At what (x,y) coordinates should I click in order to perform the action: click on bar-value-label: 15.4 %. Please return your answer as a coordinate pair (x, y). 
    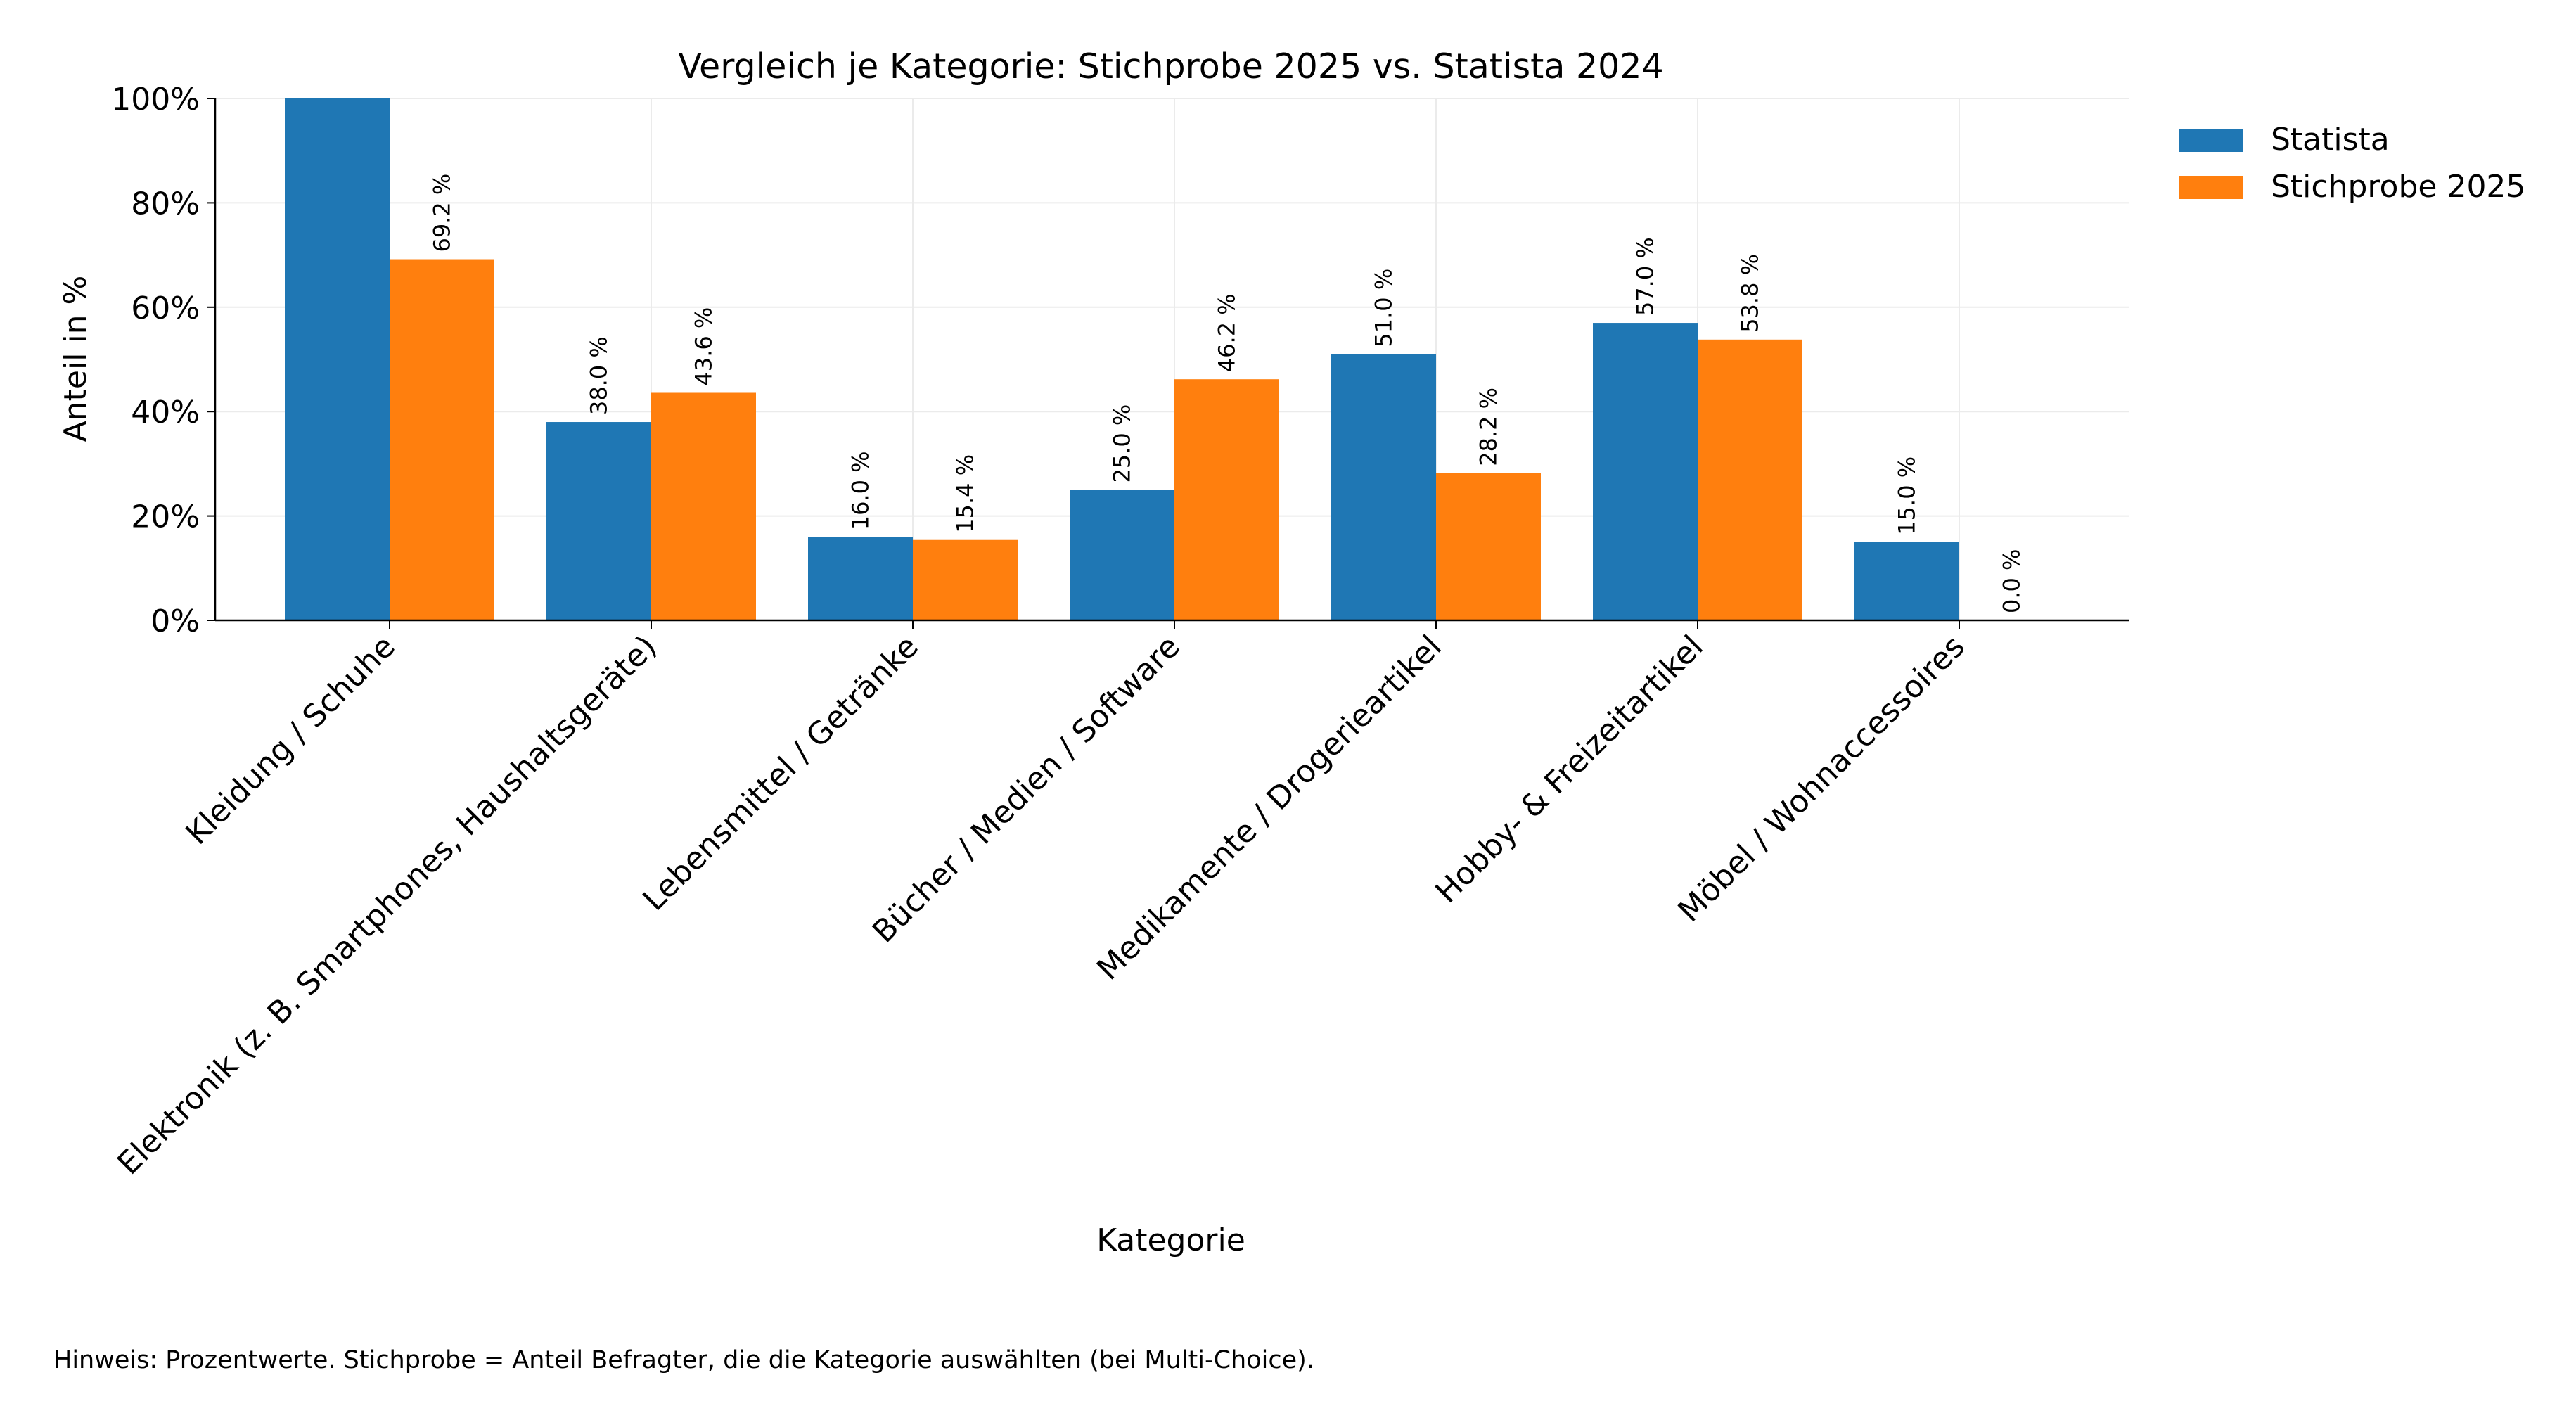
    Looking at the image, I should click on (965, 493).